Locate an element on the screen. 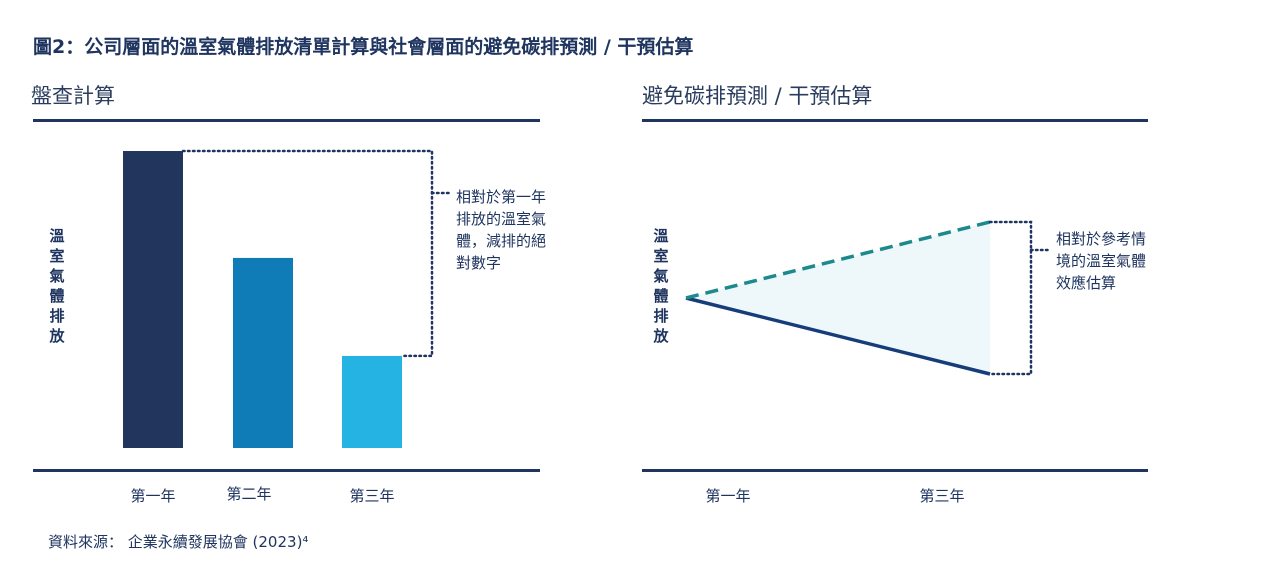 The image size is (1277, 580). right-y-axis-label-char: 室 is located at coordinates (661, 256).